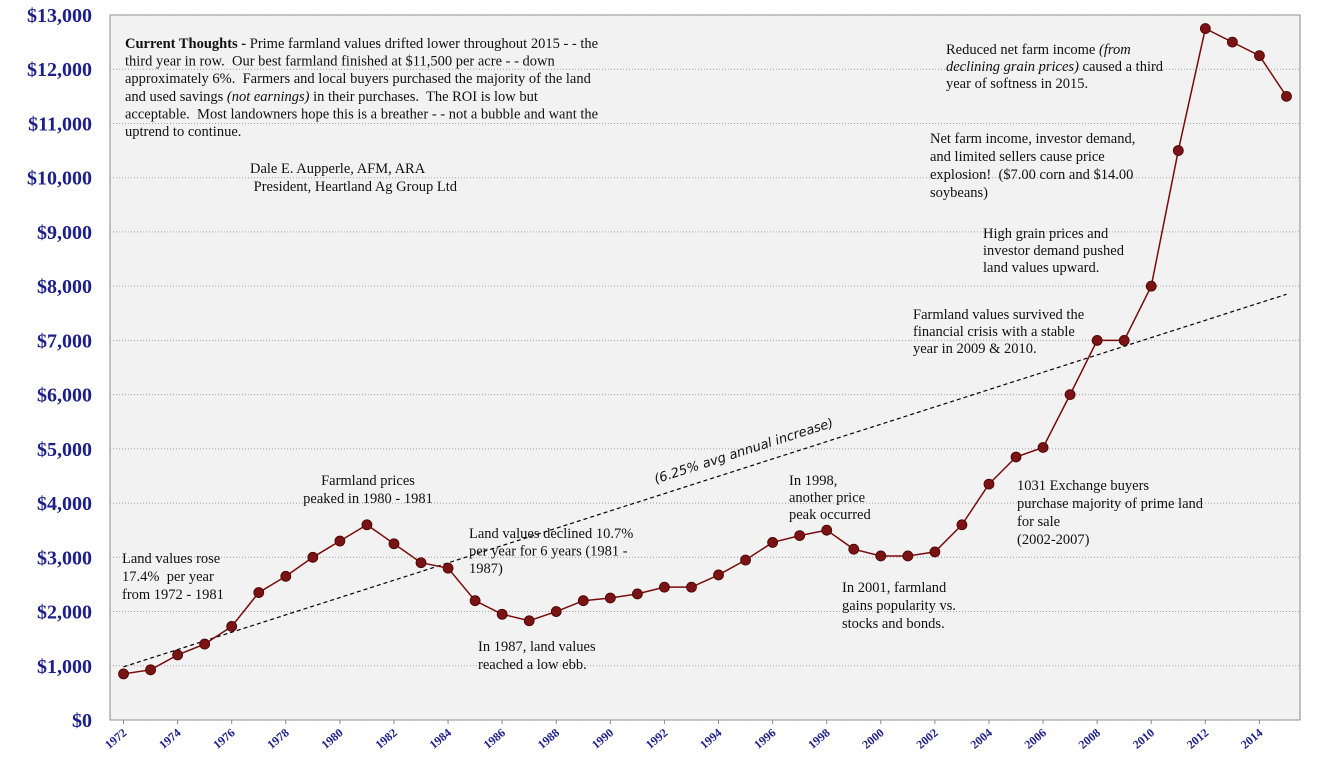 Image resolution: width=1336 pixels, height=759 pixels. What do you see at coordinates (183, 132) in the screenshot?
I see `annotation-text: uptrend to continue.` at bounding box center [183, 132].